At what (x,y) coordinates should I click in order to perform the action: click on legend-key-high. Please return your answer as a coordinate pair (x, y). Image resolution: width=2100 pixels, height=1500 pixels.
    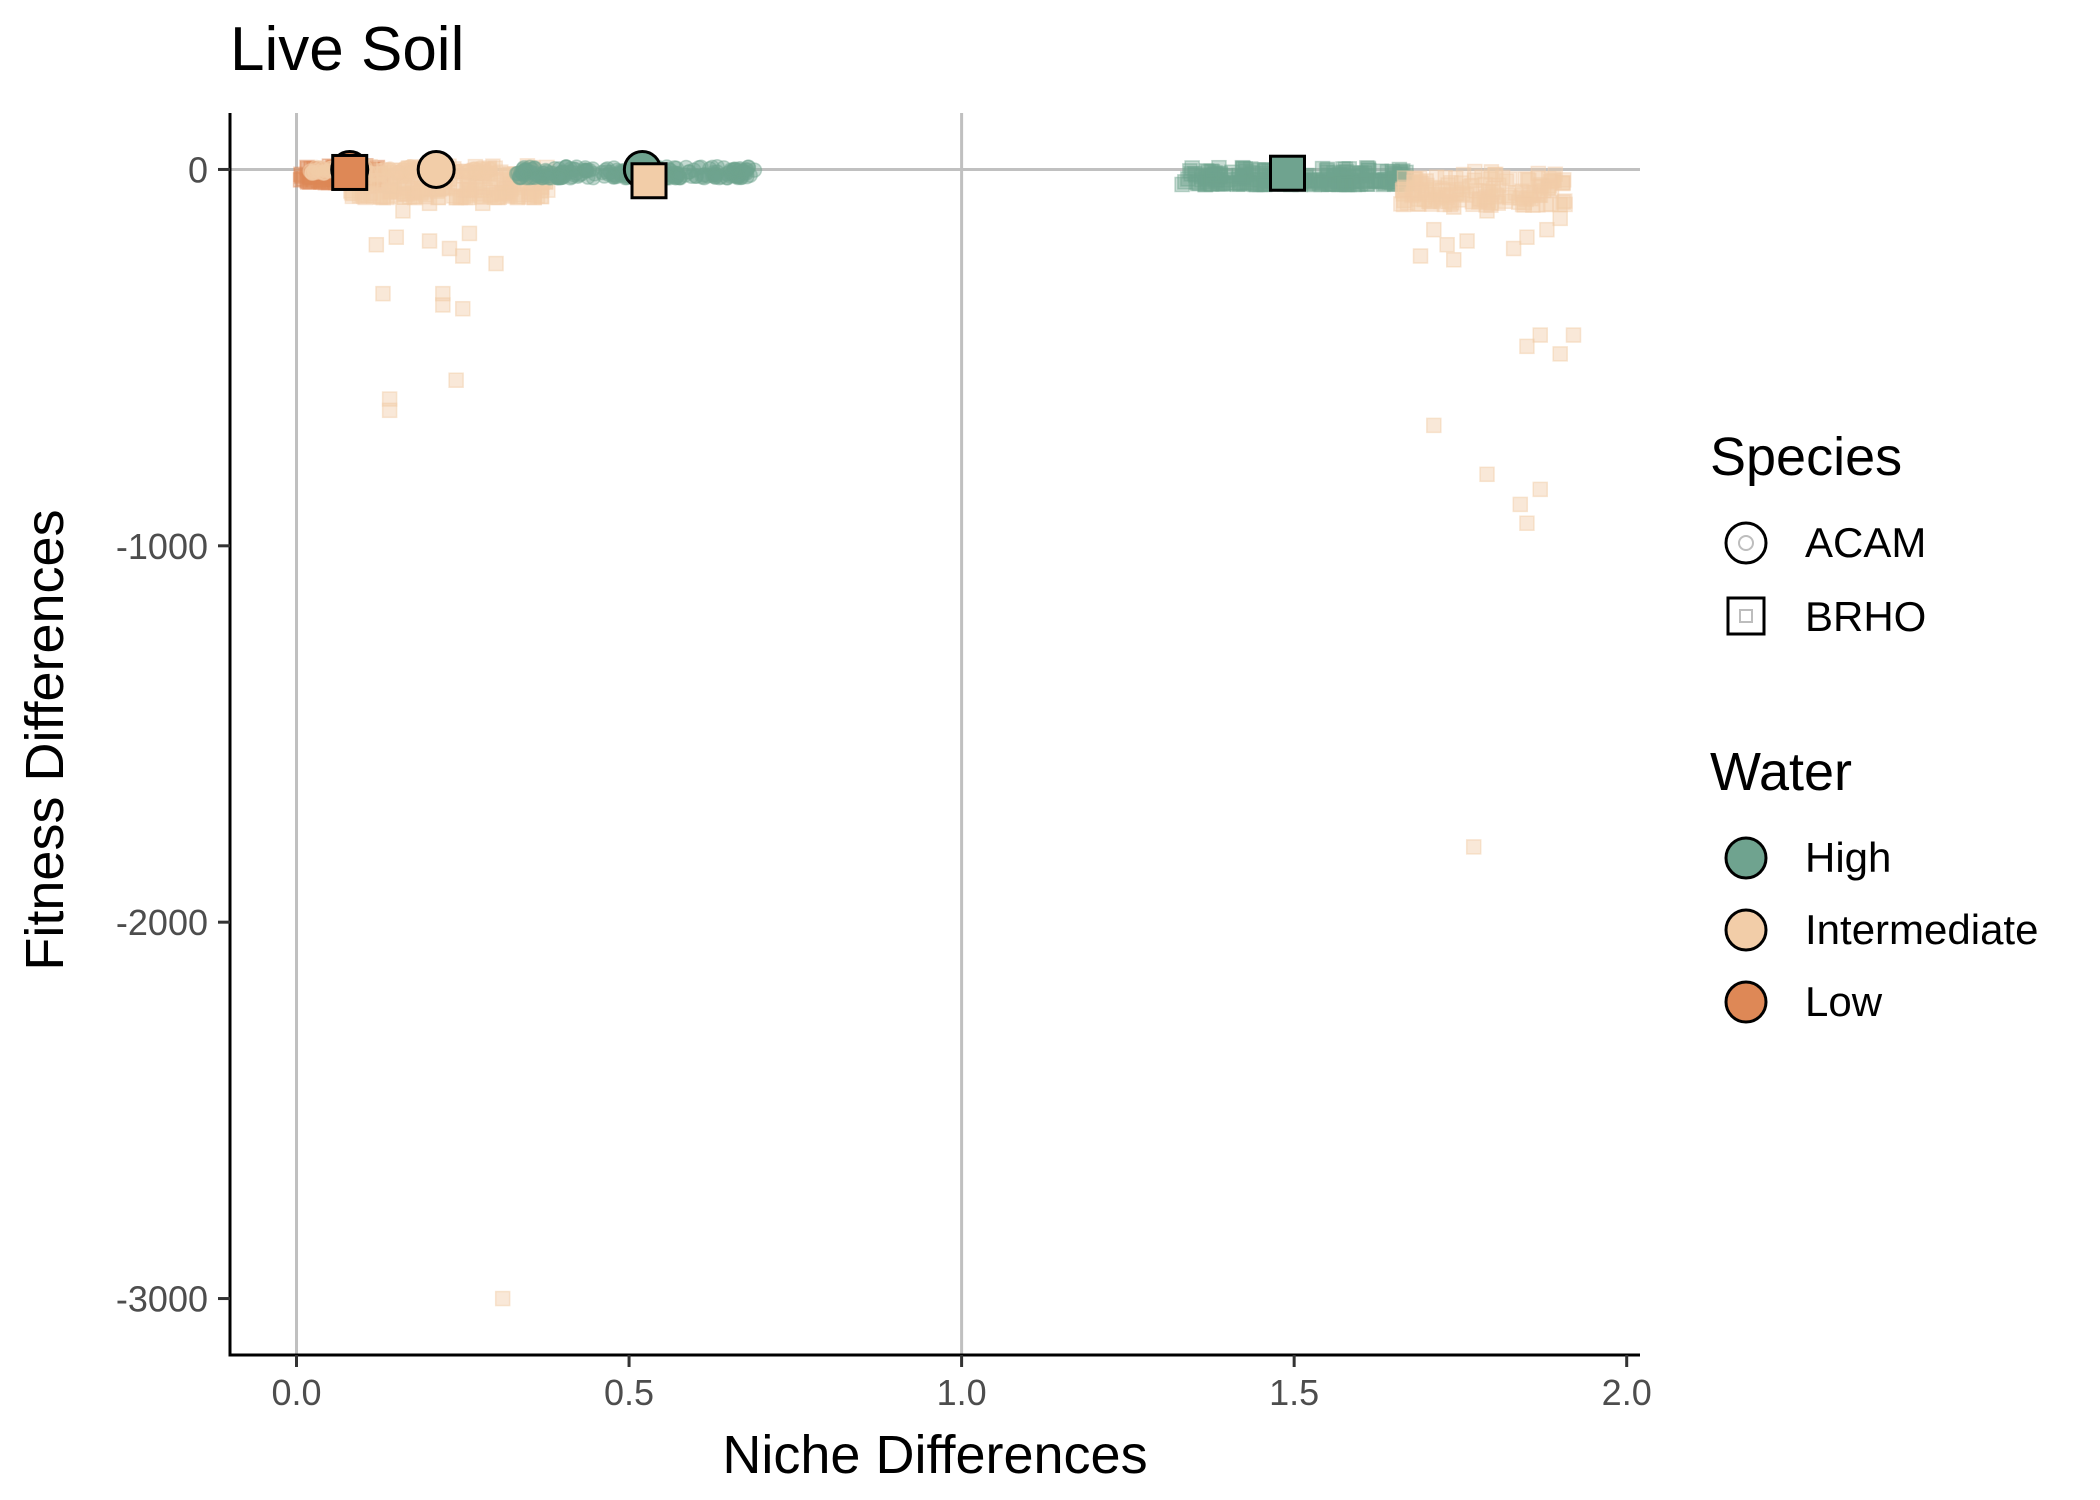
    Looking at the image, I should click on (1746, 858).